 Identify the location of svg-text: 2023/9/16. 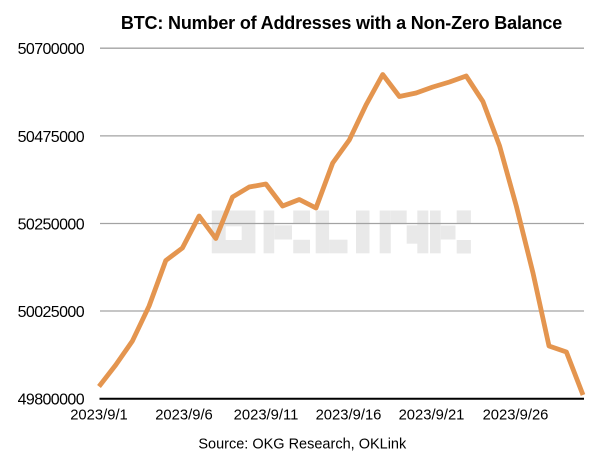
(349, 416).